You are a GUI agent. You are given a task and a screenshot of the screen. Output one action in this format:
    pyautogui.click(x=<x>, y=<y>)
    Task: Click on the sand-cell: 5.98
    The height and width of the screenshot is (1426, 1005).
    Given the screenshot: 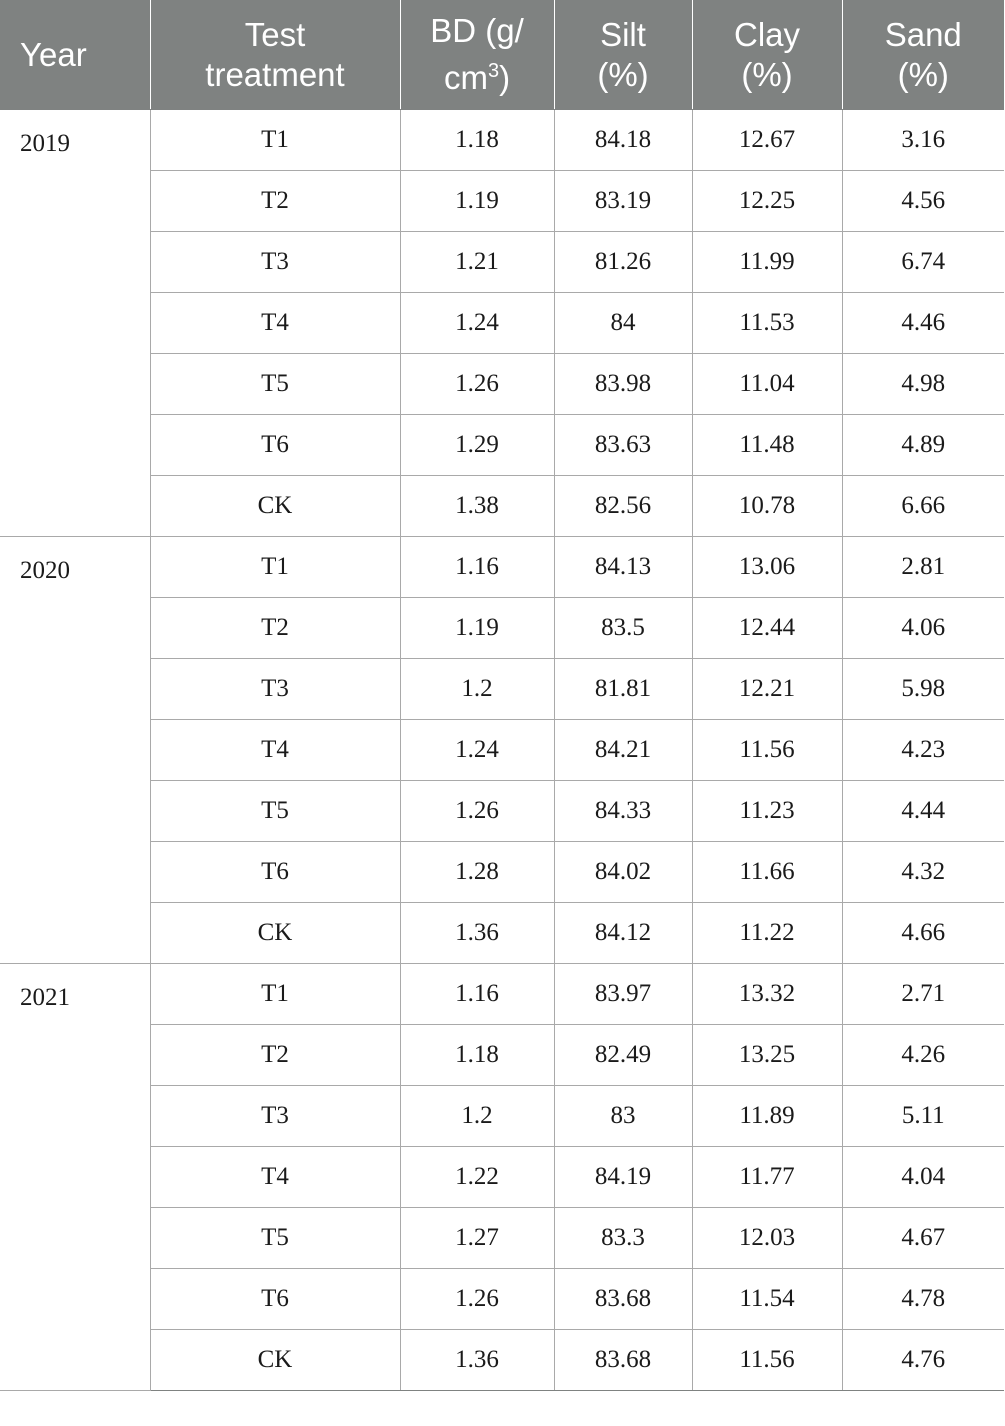 What is the action you would take?
    pyautogui.click(x=922, y=689)
    